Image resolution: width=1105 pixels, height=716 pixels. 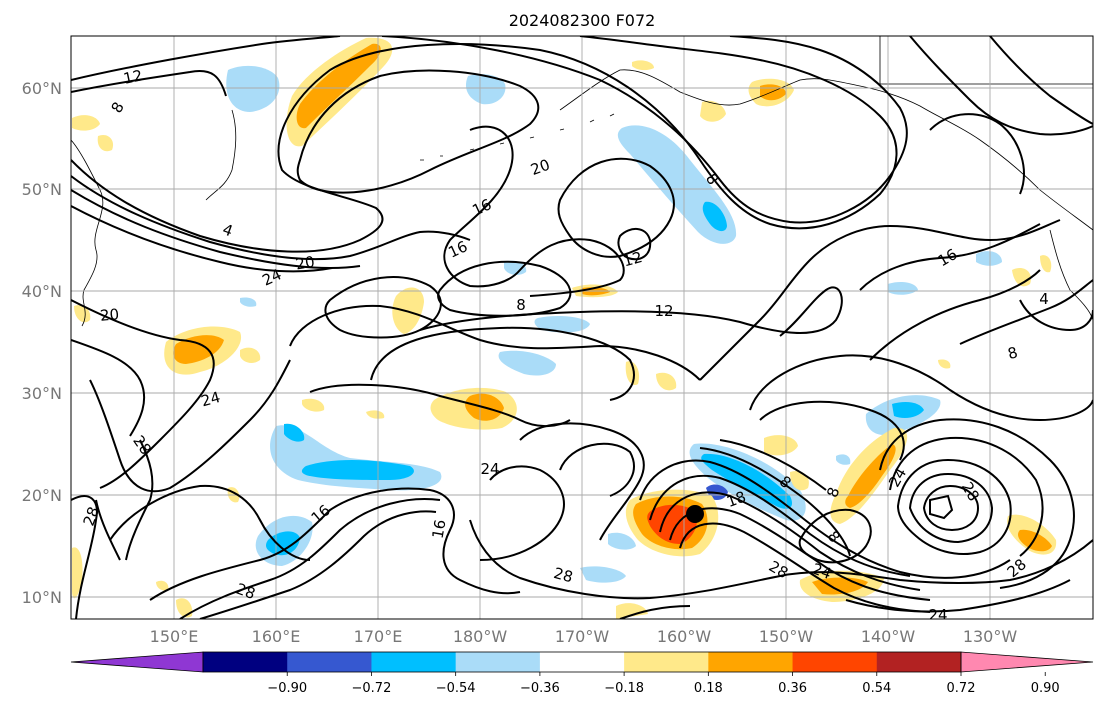 What do you see at coordinates (517, 137) in the screenshot?
I see `aleutian-islands` at bounding box center [517, 137].